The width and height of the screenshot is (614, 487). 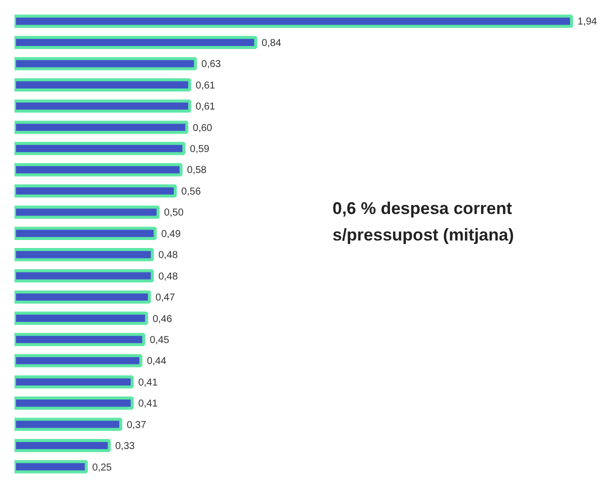 What do you see at coordinates (202, 128) in the screenshot?
I see `data-label: 0,60` at bounding box center [202, 128].